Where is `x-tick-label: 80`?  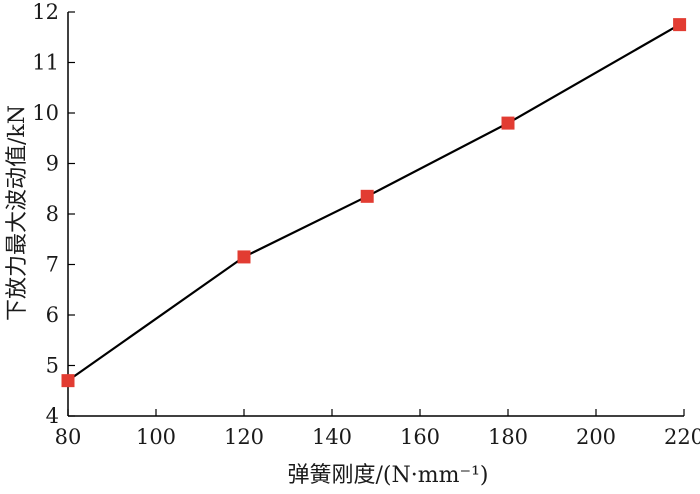 x-tick-label: 80 is located at coordinates (68, 437).